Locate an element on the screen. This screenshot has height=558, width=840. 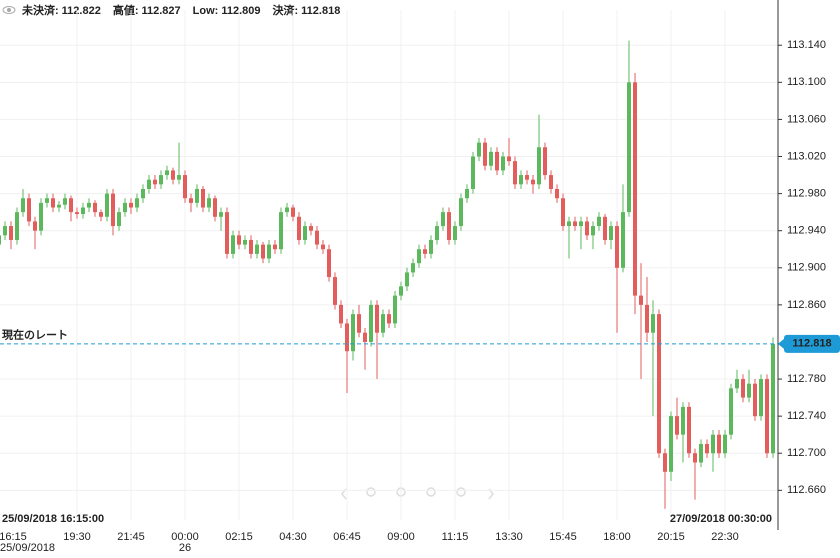
current-box is located at coordinates (812, 343).